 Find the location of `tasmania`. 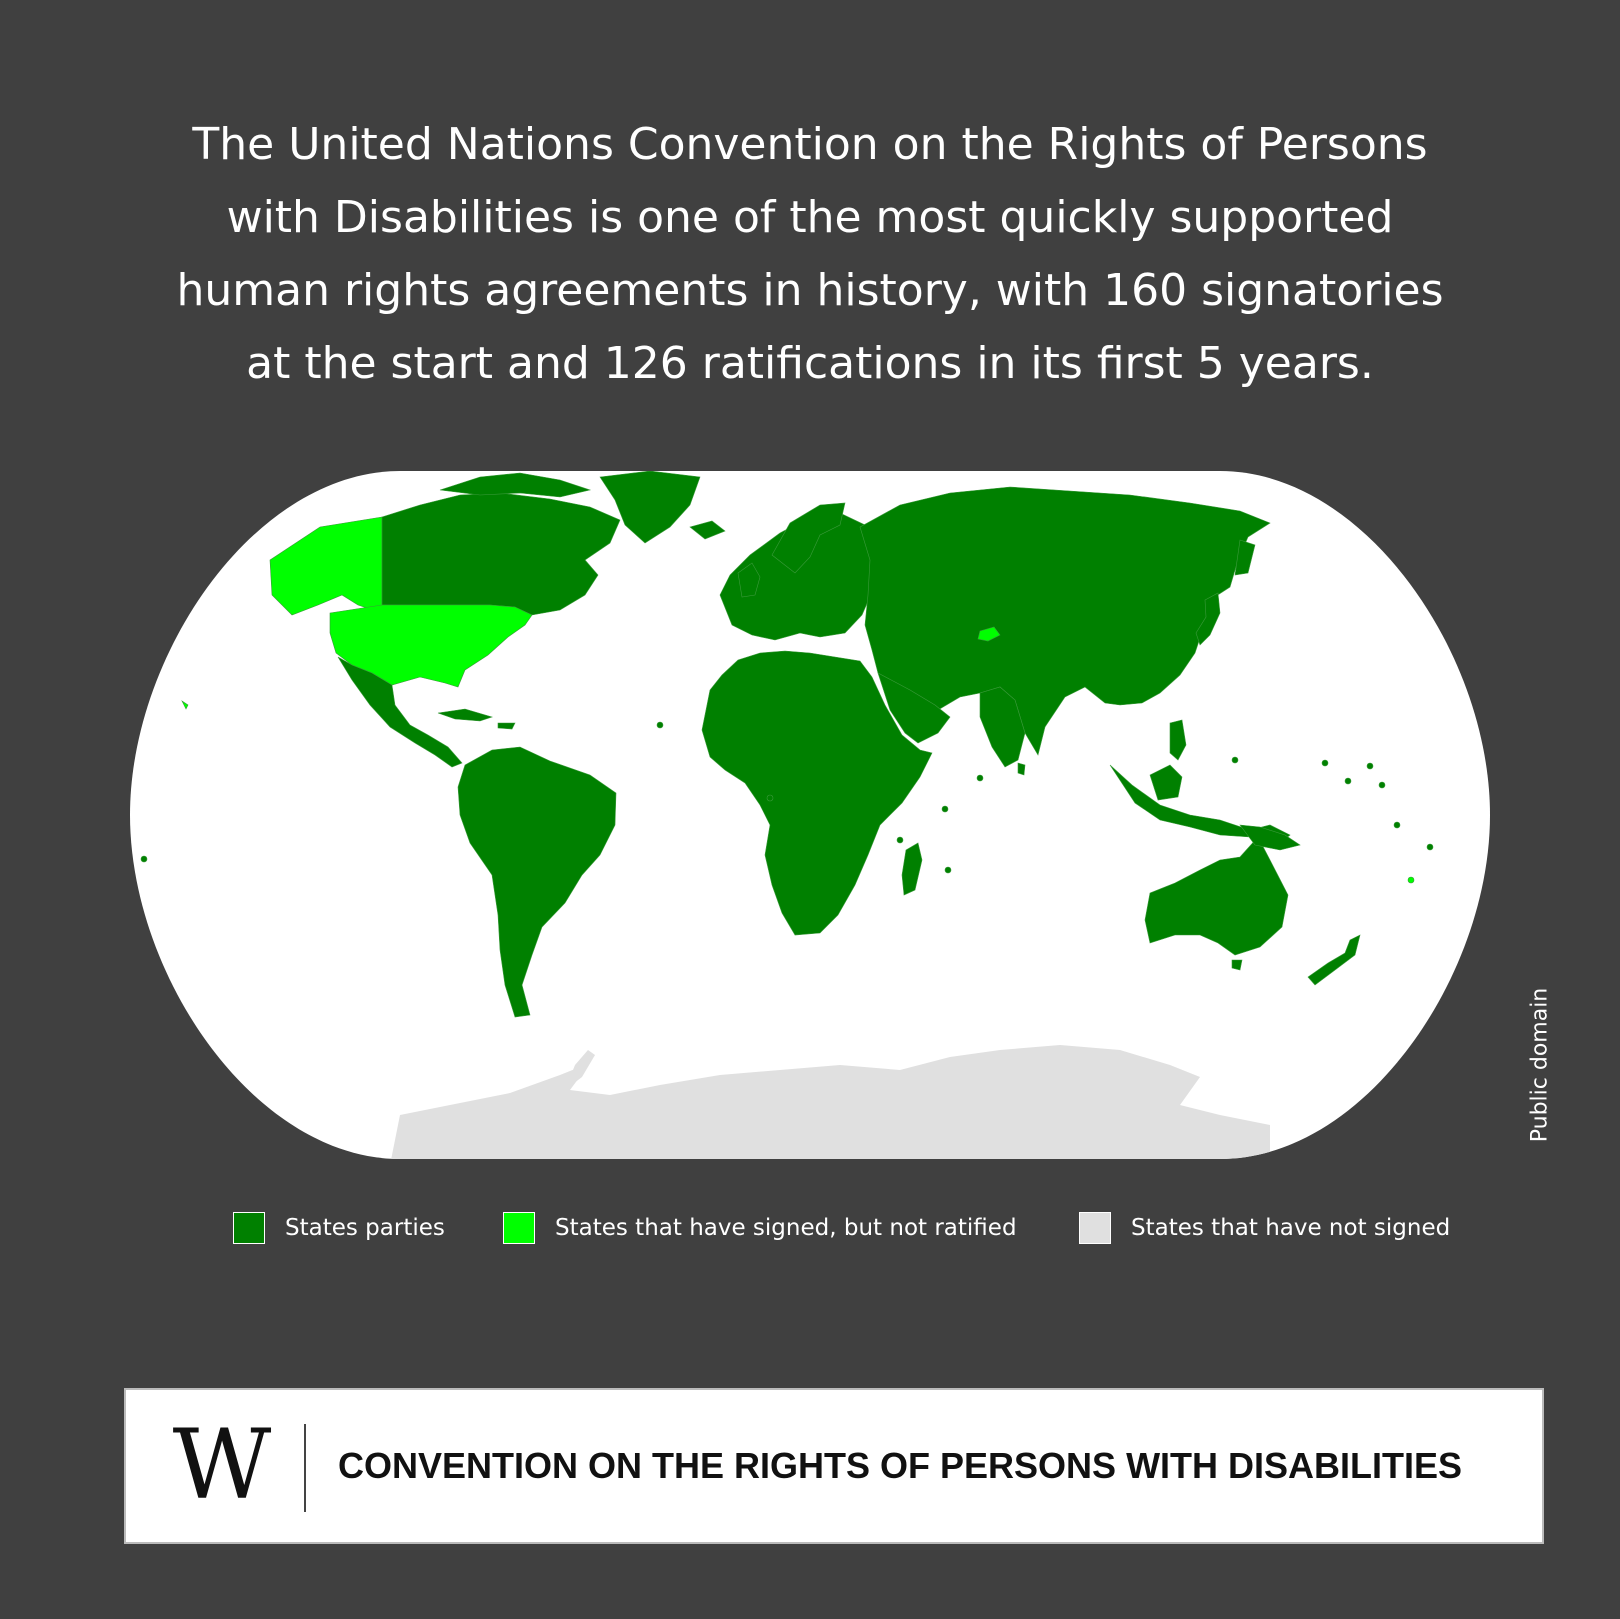

tasmania is located at coordinates (1237, 965).